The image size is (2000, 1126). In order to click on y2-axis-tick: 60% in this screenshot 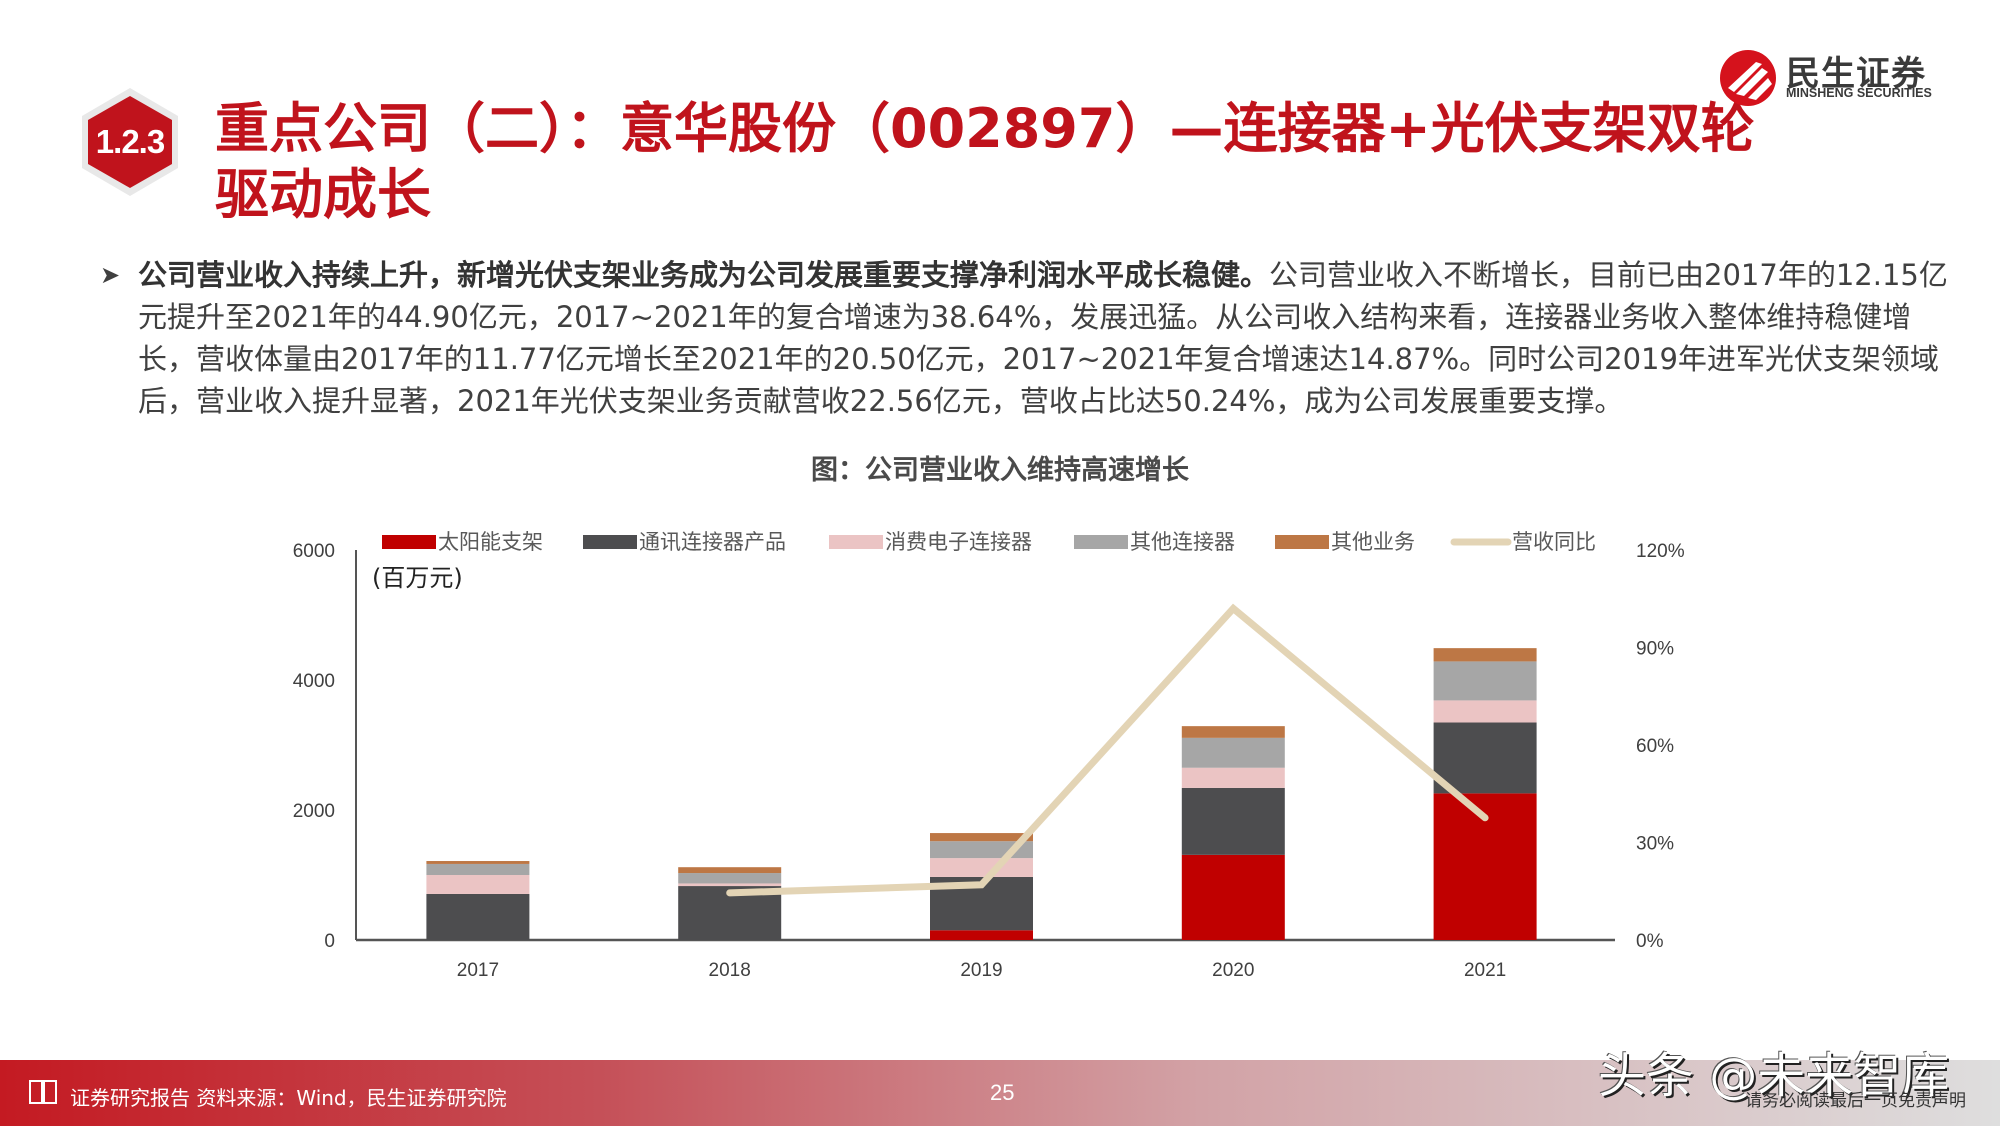, I will do `click(1655, 746)`.